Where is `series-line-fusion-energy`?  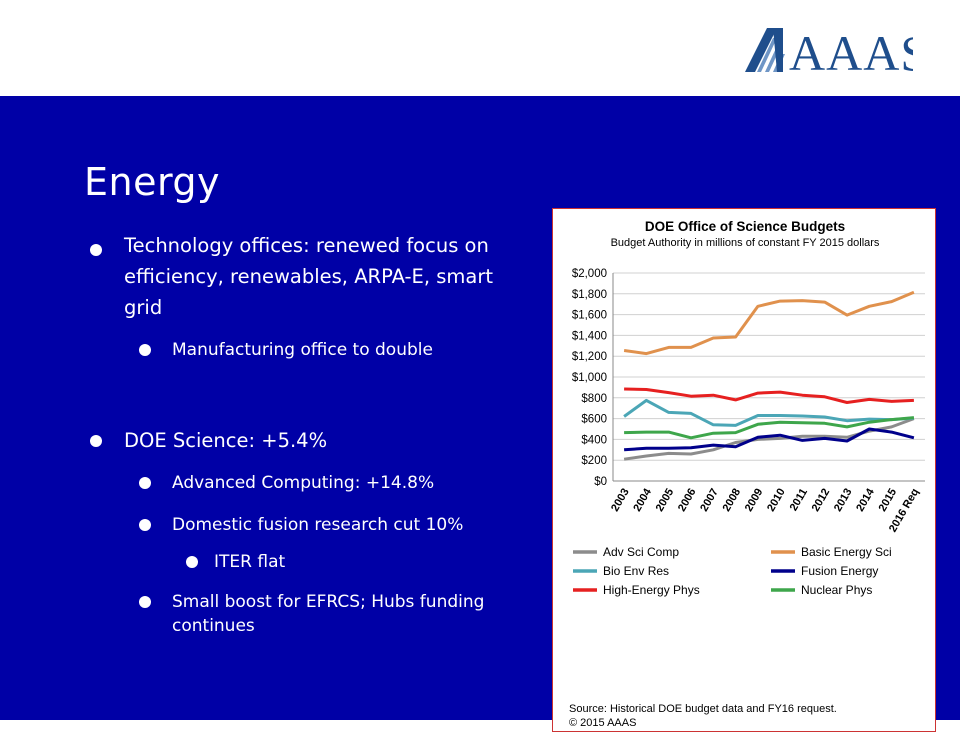 series-line-fusion-energy is located at coordinates (769, 439).